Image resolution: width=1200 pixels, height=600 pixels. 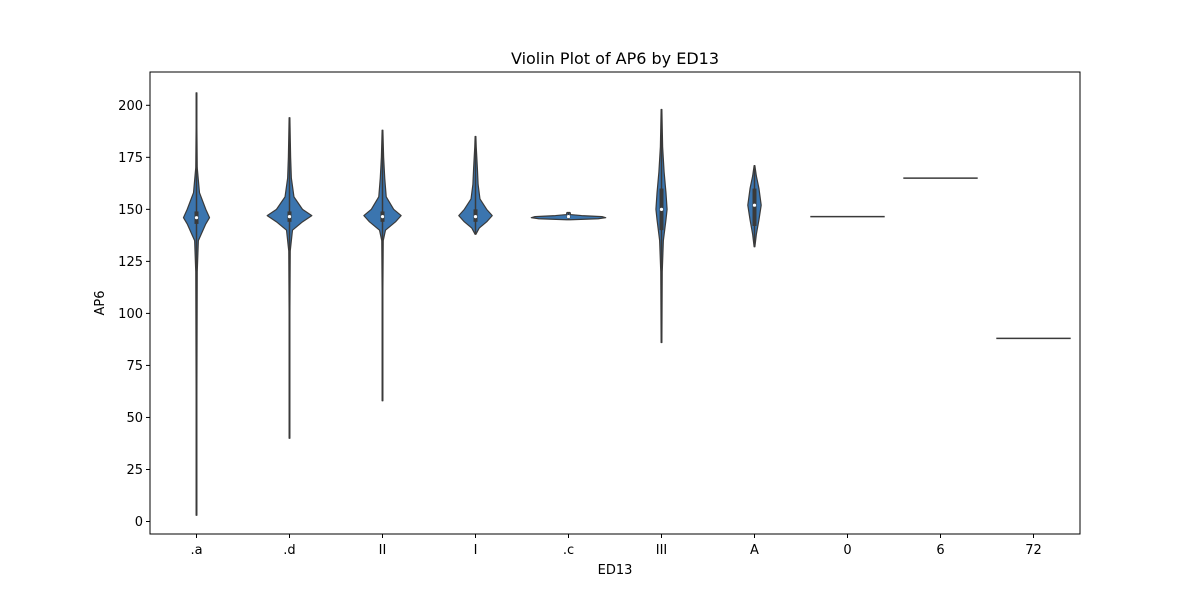 What do you see at coordinates (196, 550) in the screenshot?
I see `x-tick-label: .a` at bounding box center [196, 550].